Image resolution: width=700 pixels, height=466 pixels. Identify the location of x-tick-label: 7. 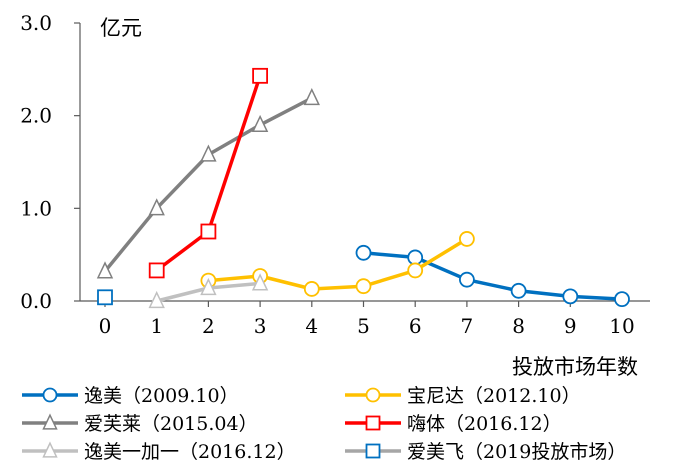
(467, 326).